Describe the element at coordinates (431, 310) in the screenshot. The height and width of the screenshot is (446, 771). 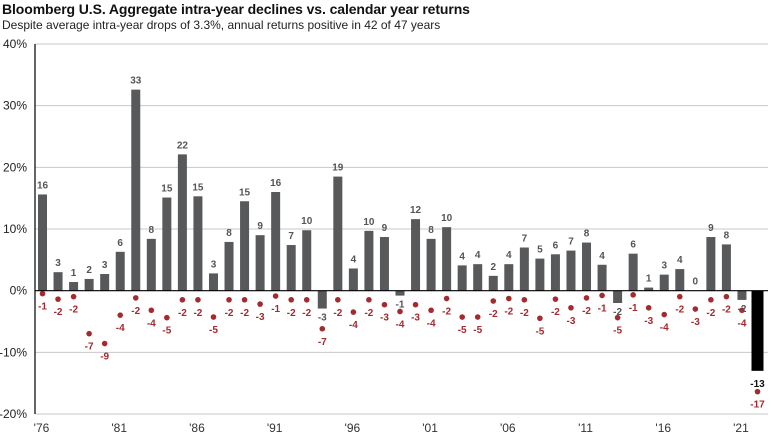
I see `decline-dot-2001` at that location.